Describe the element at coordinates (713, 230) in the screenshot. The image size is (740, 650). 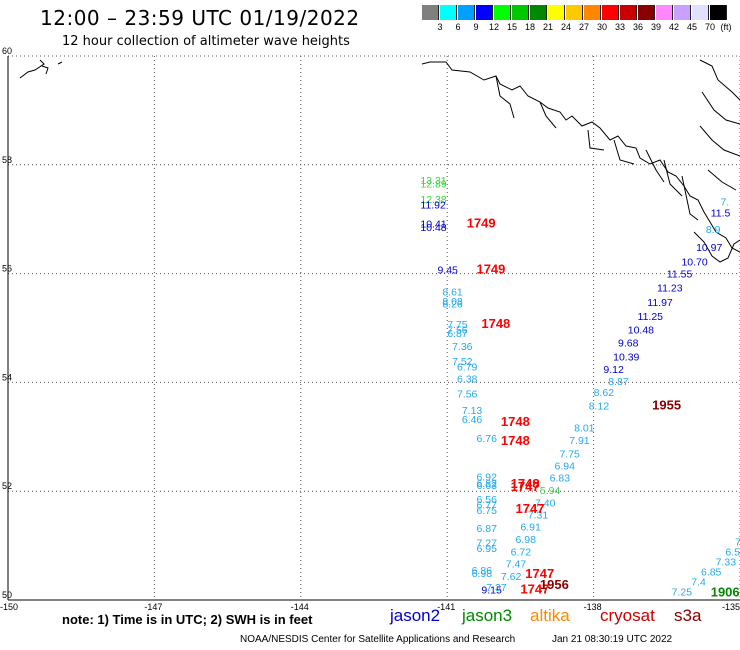
I see `wave-height-value: 8.9` at that location.